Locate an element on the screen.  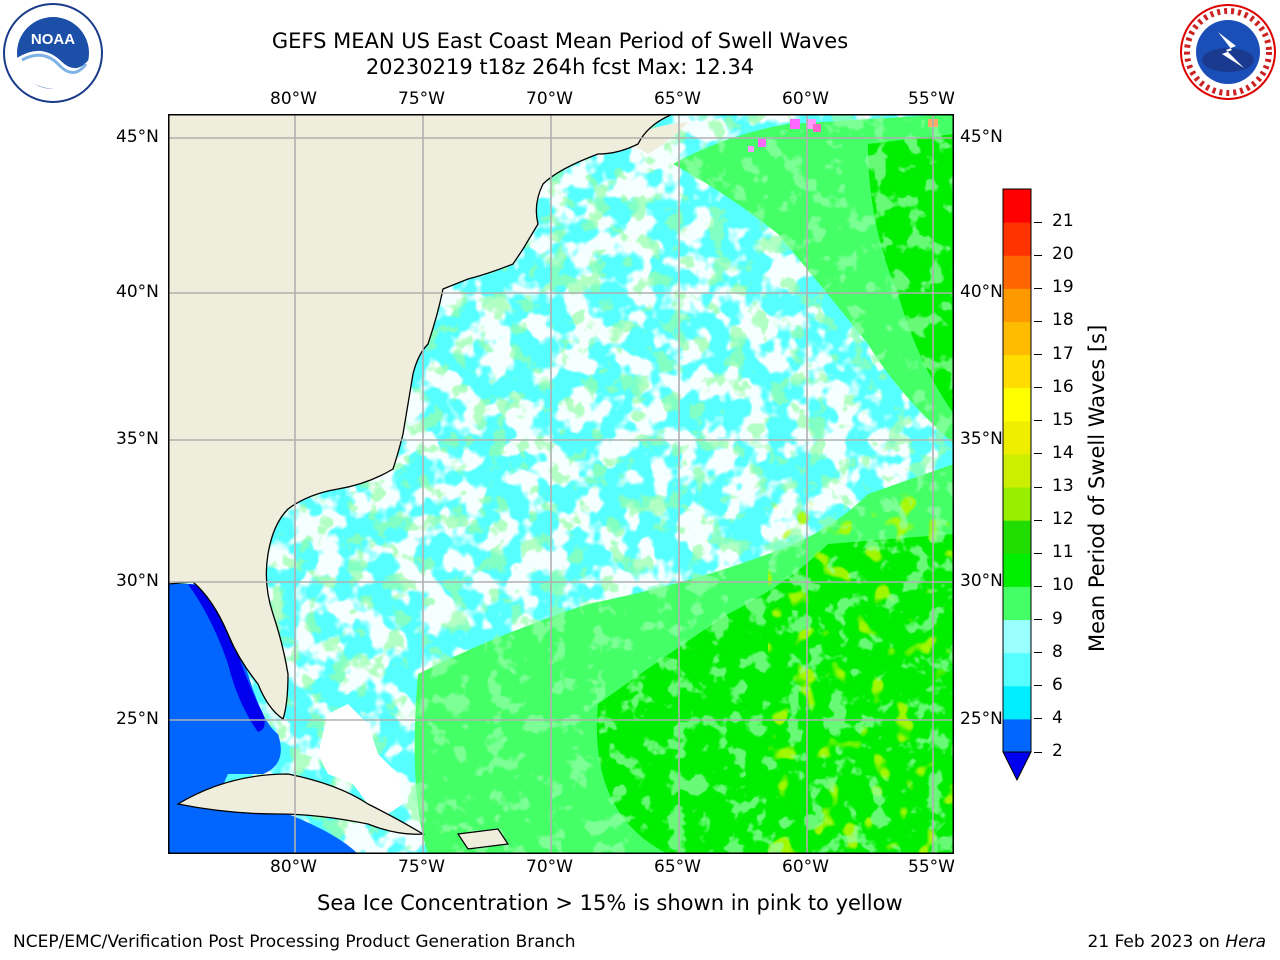
land-hispaniola is located at coordinates (483, 839).